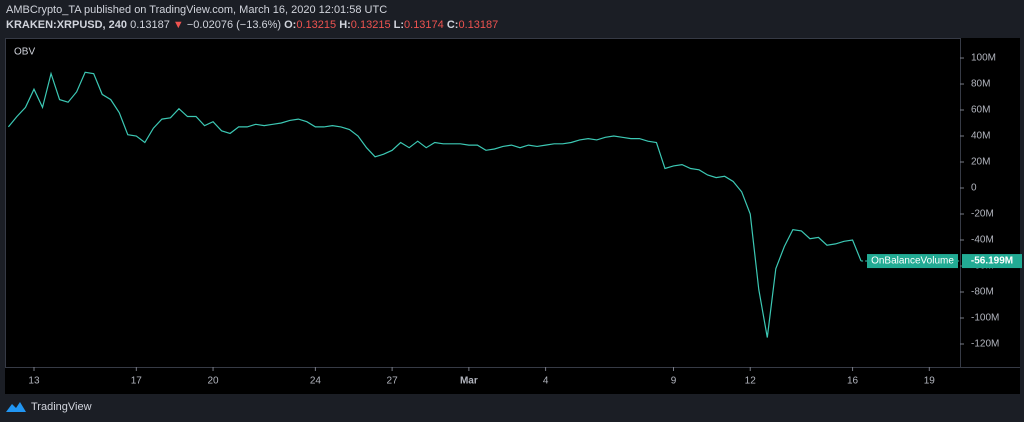 The height and width of the screenshot is (422, 1024). I want to click on open-label: O:, so click(290, 25).